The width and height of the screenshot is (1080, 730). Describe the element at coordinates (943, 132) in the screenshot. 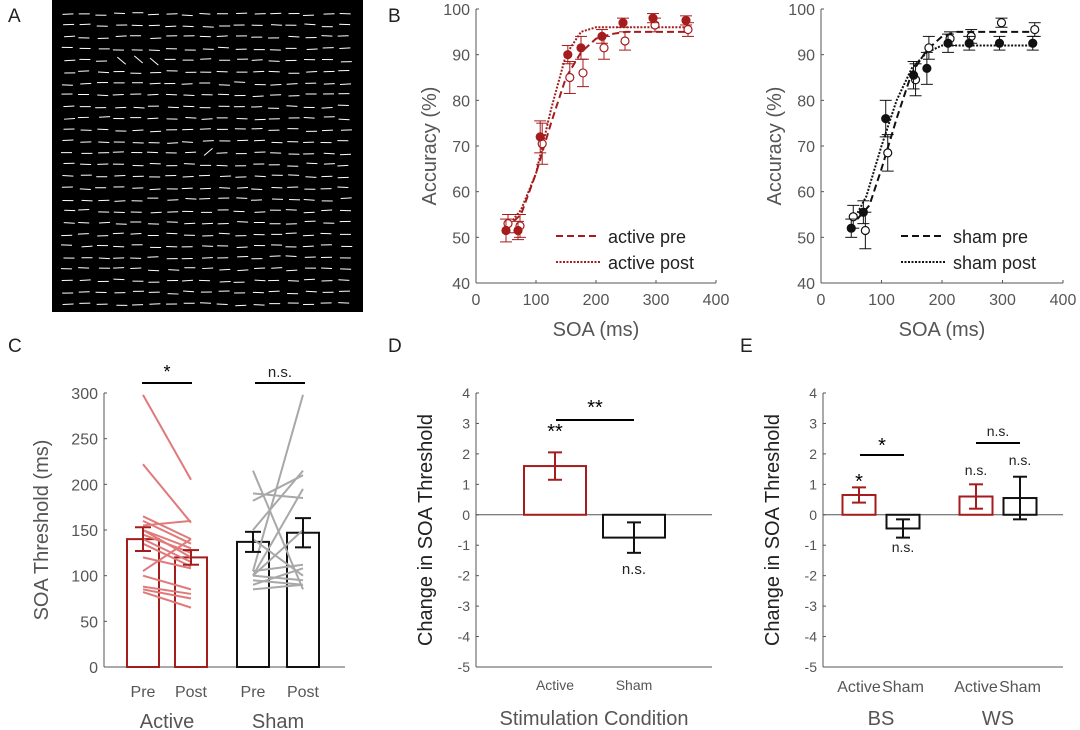

I see `fit-curve-post` at that location.